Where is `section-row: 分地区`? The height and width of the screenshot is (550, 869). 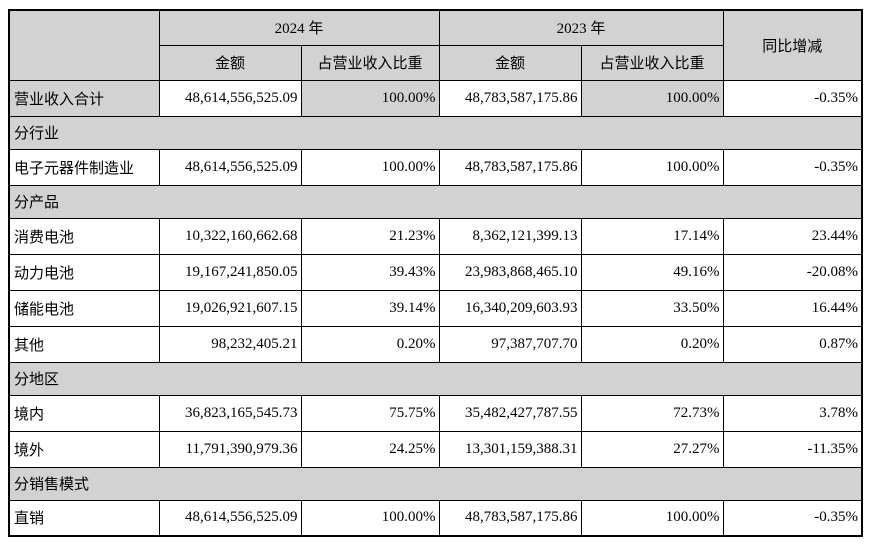
section-row: 分地区 is located at coordinates (435, 378).